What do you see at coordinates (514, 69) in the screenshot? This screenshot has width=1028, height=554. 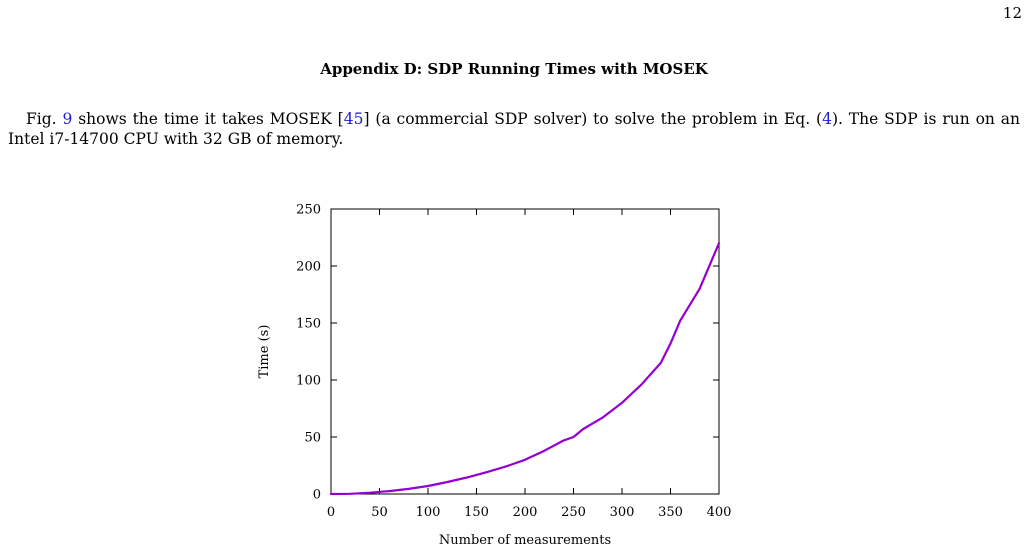 I see `section-heading: Appendix D: SDP Running Times with MOSEK` at bounding box center [514, 69].